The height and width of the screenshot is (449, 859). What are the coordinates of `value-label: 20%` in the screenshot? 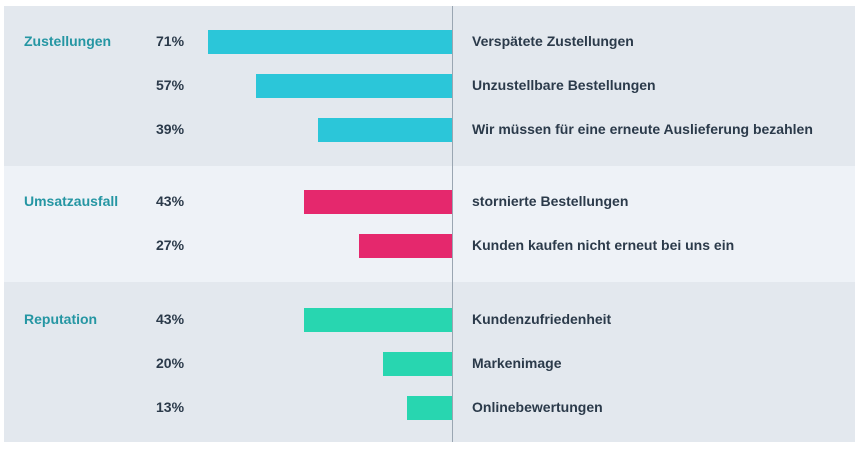 It's located at (170, 363).